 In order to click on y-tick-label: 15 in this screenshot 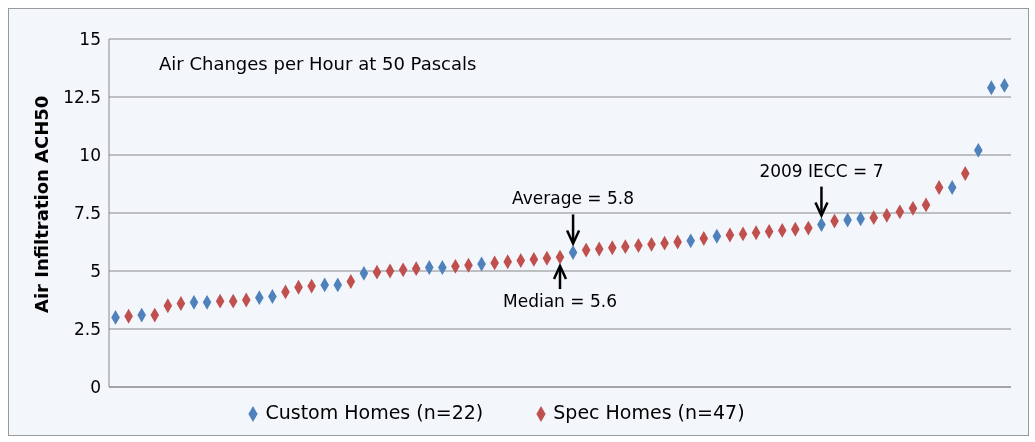, I will do `click(90, 39)`.